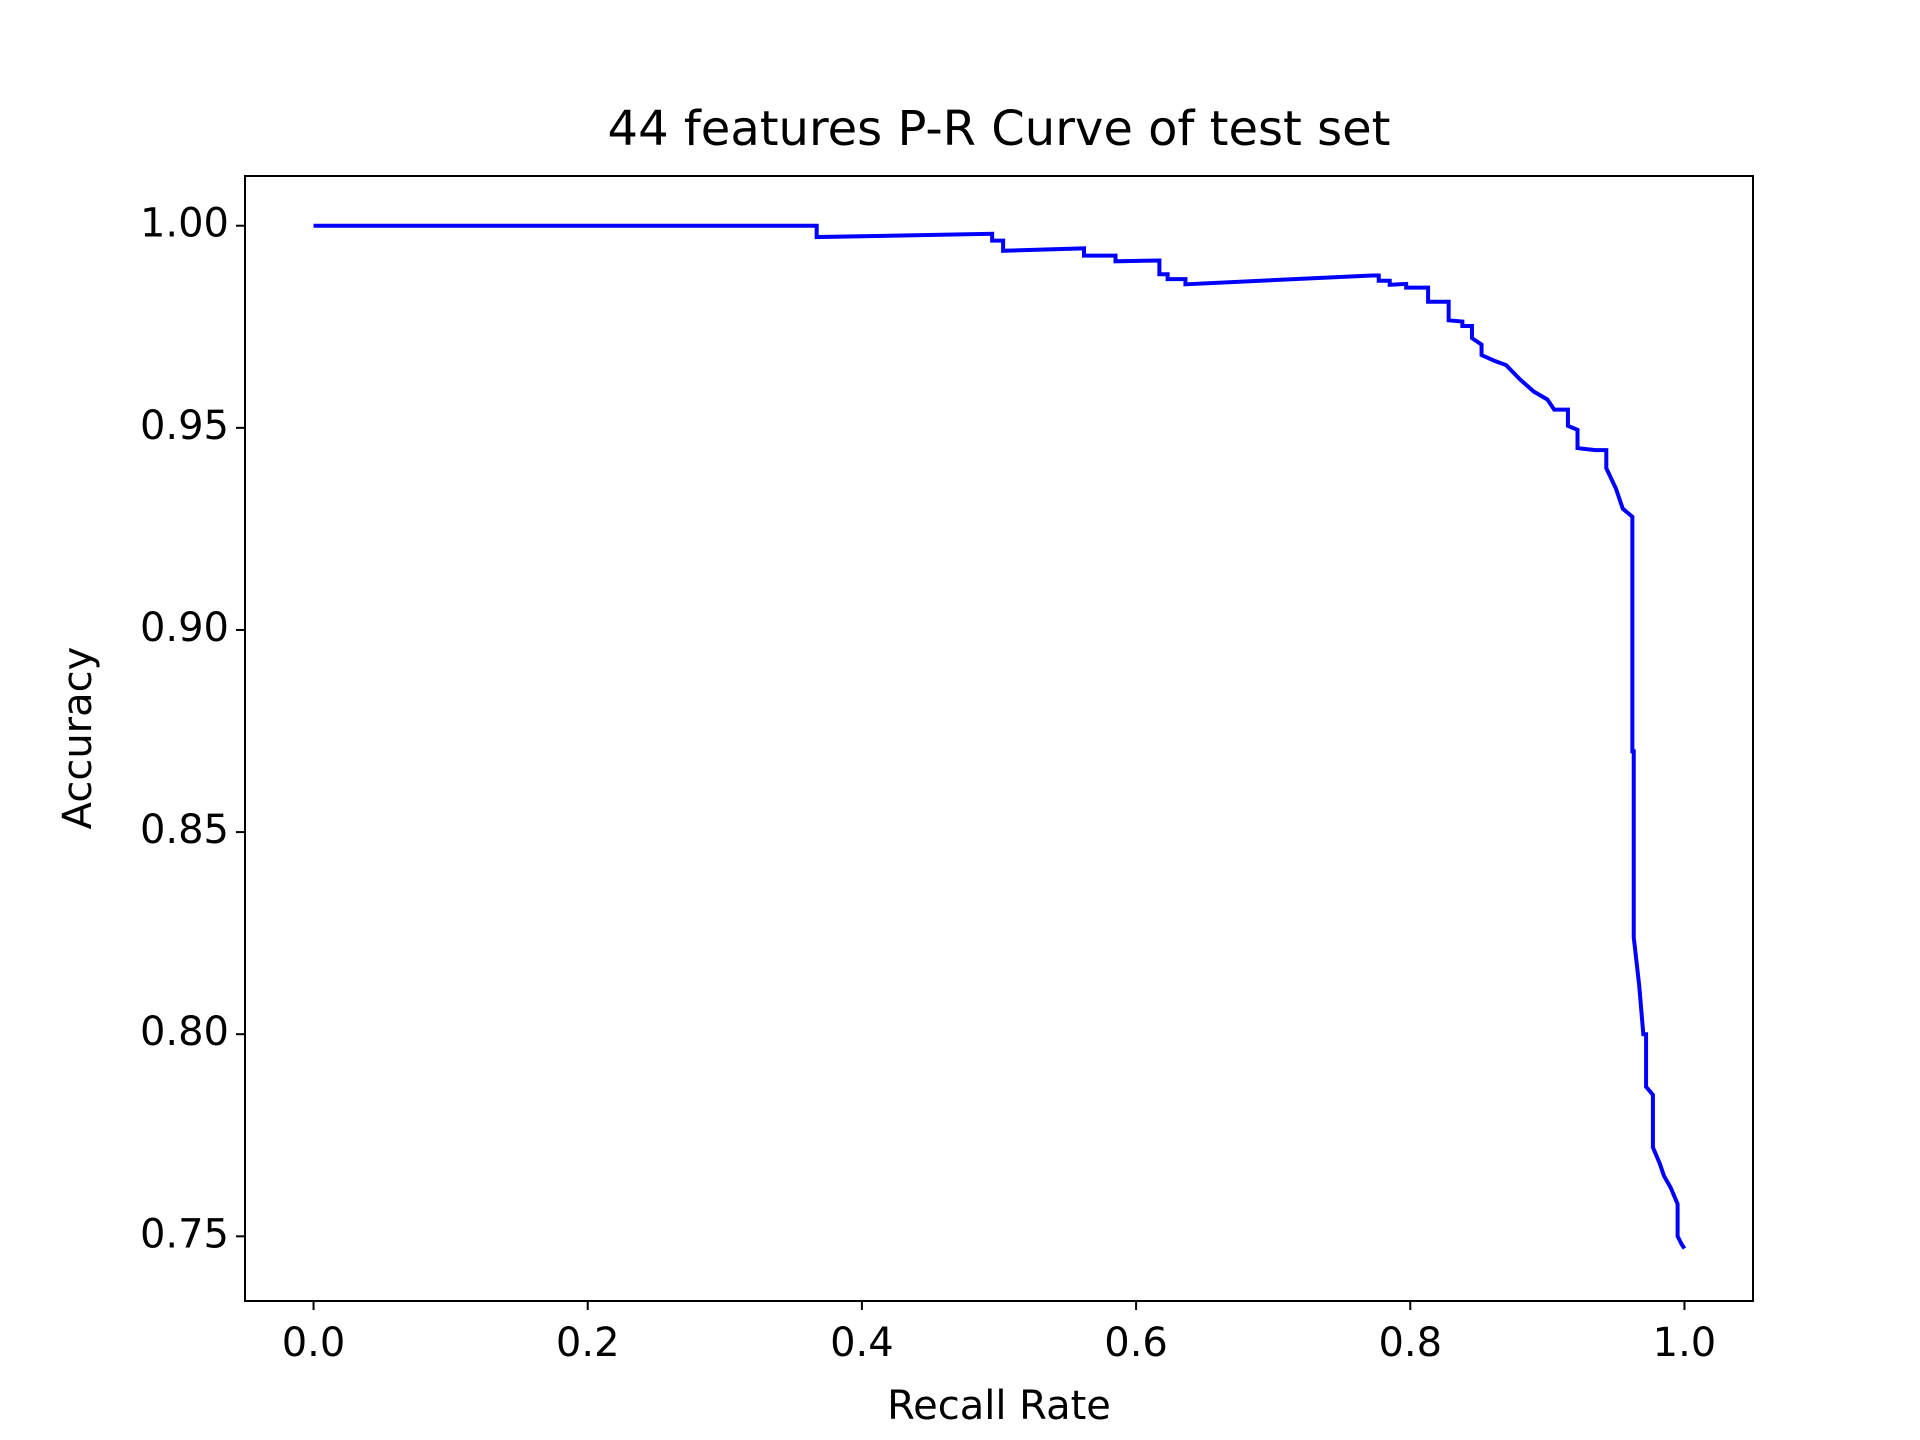  Describe the element at coordinates (184, 224) in the screenshot. I see `y-tick-label: 1.00` at that location.